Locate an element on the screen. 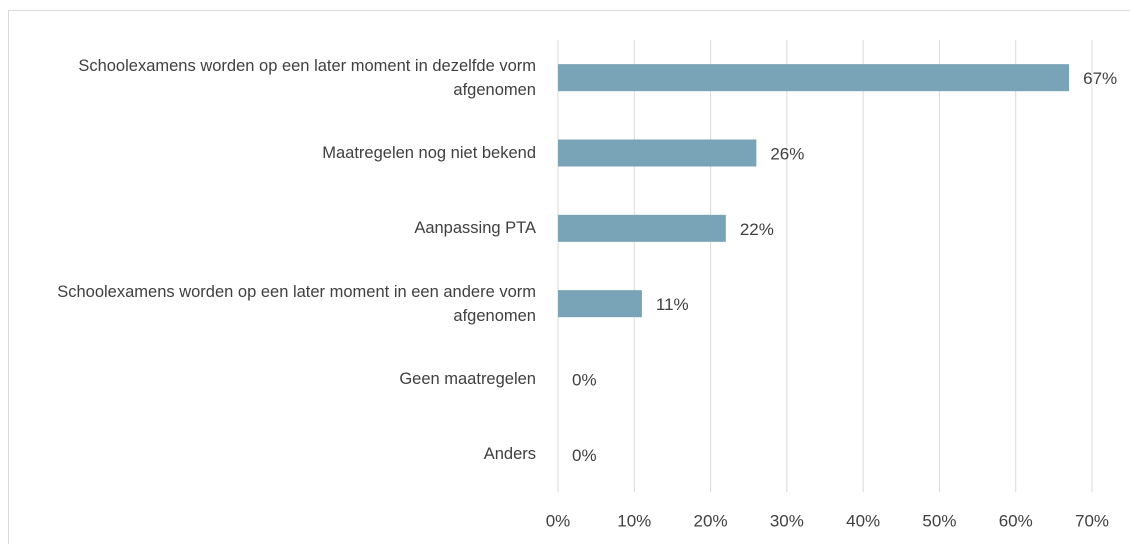  x-tick-label: 50% is located at coordinates (939, 520).